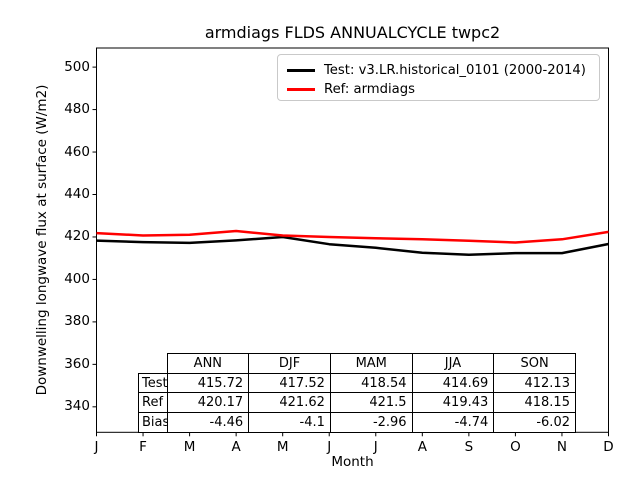 The width and height of the screenshot is (640, 480). Describe the element at coordinates (77, 66) in the screenshot. I see `y-tick-label: 500` at that location.